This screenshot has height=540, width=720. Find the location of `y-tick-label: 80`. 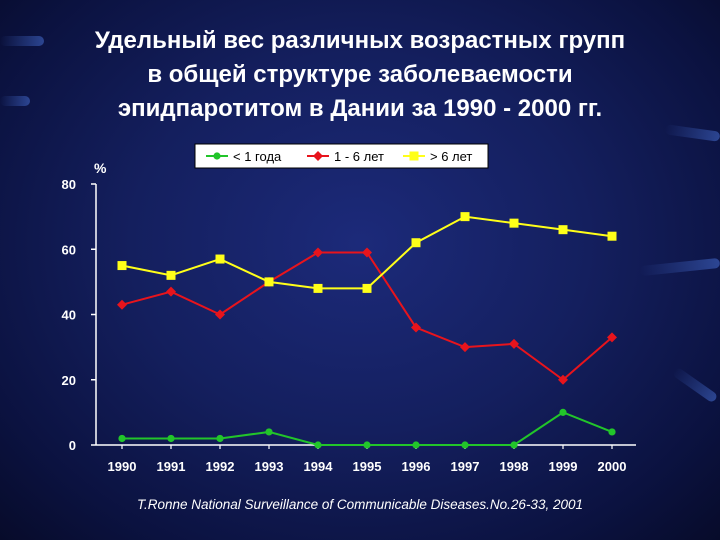

y-tick-label: 80 is located at coordinates (69, 184).